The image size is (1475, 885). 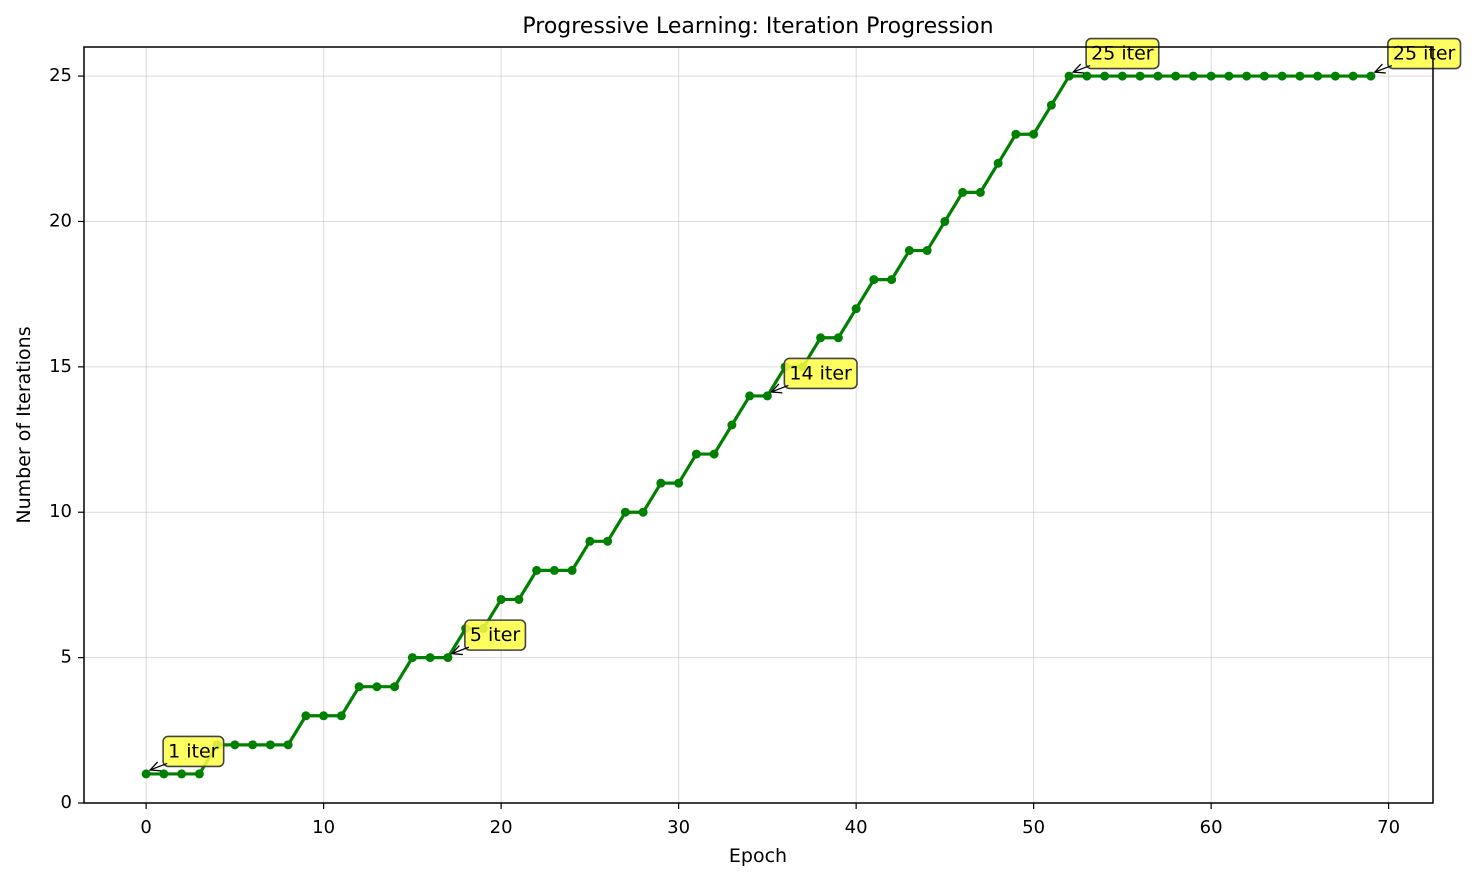 I want to click on annotation-text: 1 iter, so click(x=193, y=751).